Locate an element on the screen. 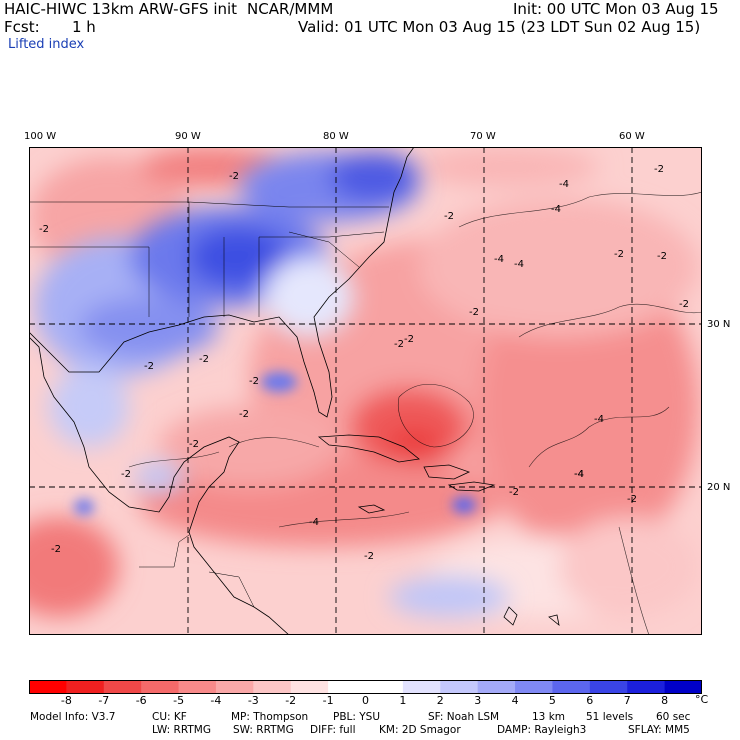 This screenshot has width=740, height=740. cu-scheme: CU: KF is located at coordinates (169, 717).